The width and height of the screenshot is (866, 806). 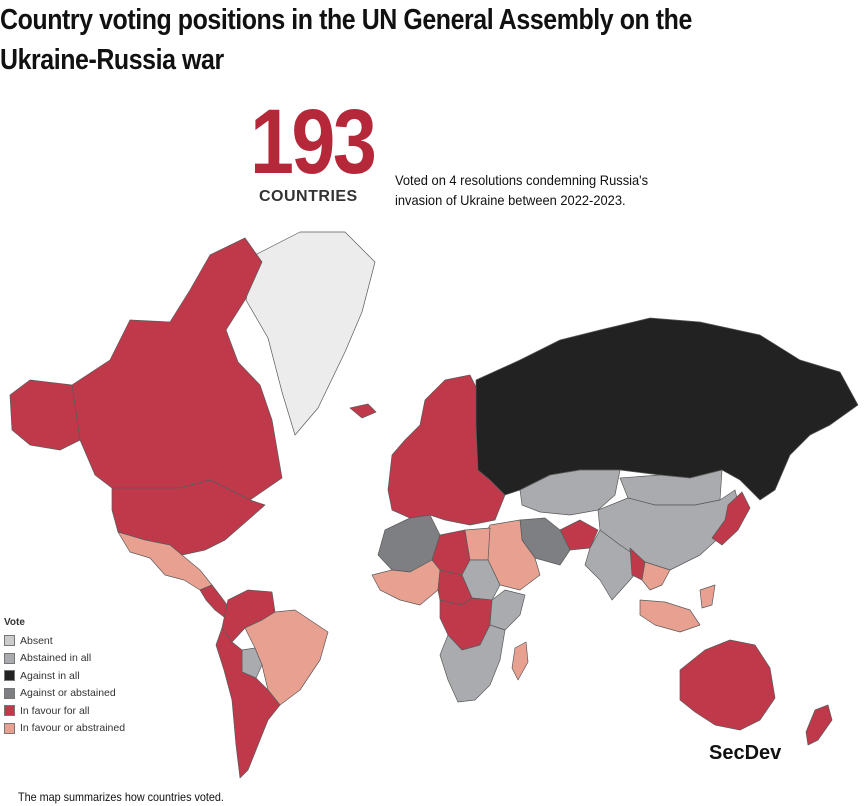 I want to click on legend-label-against-in-all: Against in all, so click(x=50, y=675).